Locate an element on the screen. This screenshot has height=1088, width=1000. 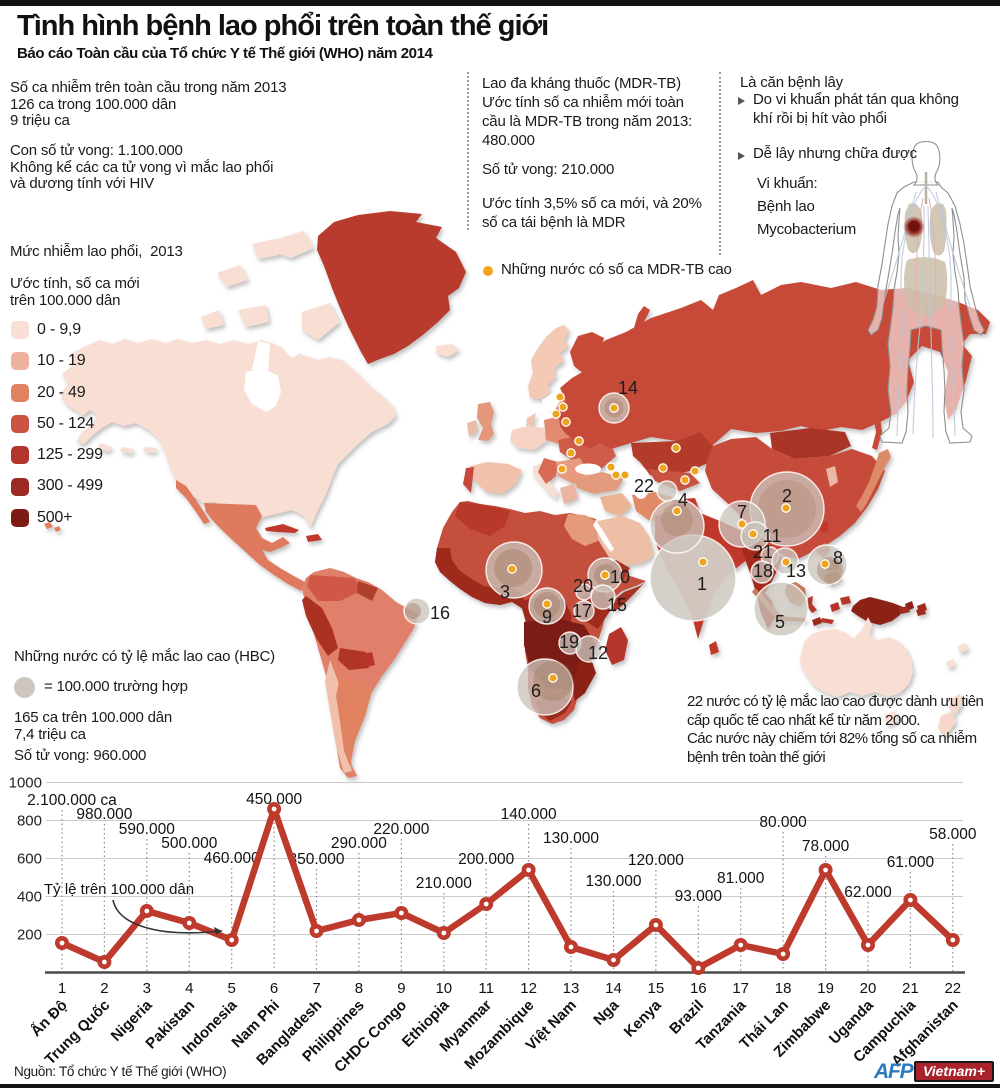
svg-text: Kenya is located at coordinates (643, 1018).